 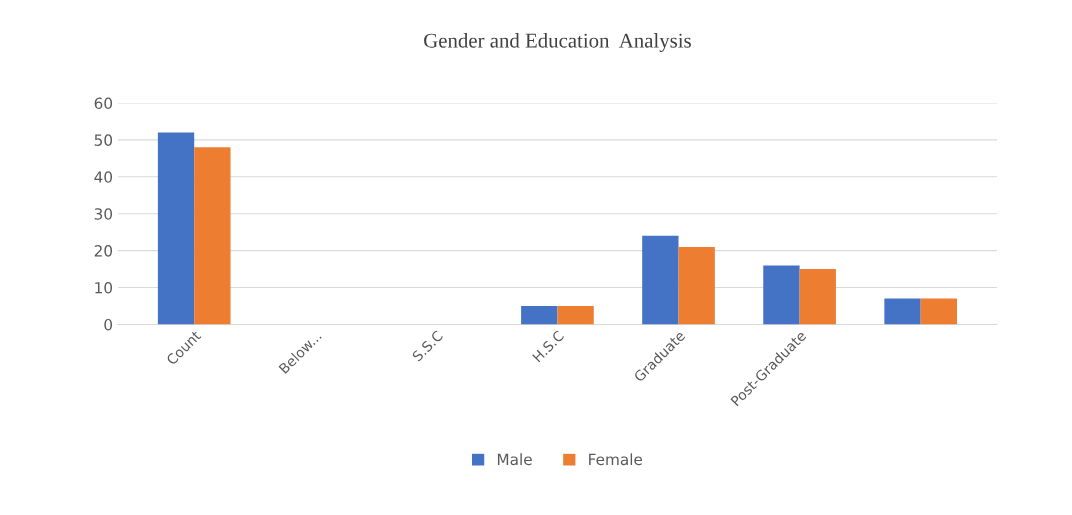 What do you see at coordinates (103, 214) in the screenshot?
I see `y-tick-label: 30` at bounding box center [103, 214].